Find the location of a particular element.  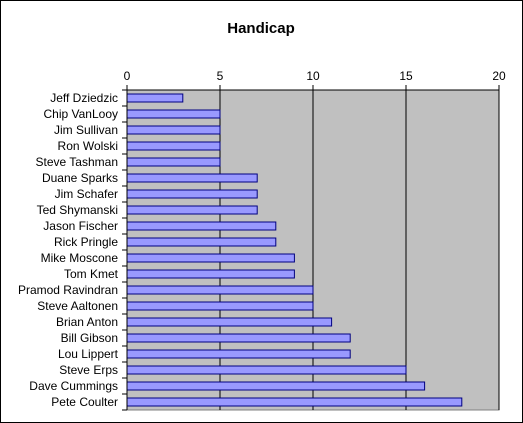

category-label: Ted Shymanski is located at coordinates (77, 210).